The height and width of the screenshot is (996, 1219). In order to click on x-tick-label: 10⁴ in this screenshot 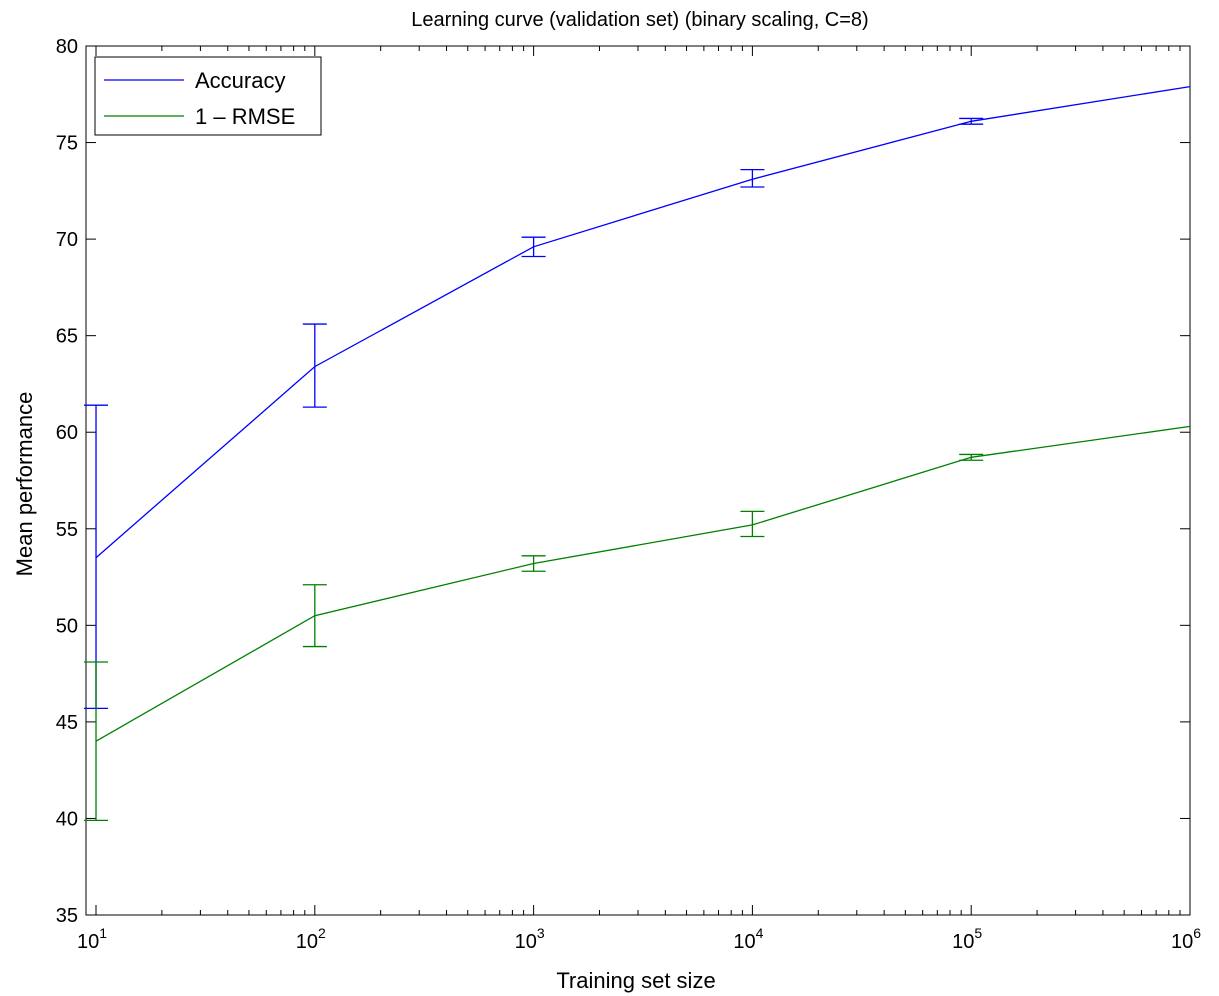, I will do `click(748, 939)`.